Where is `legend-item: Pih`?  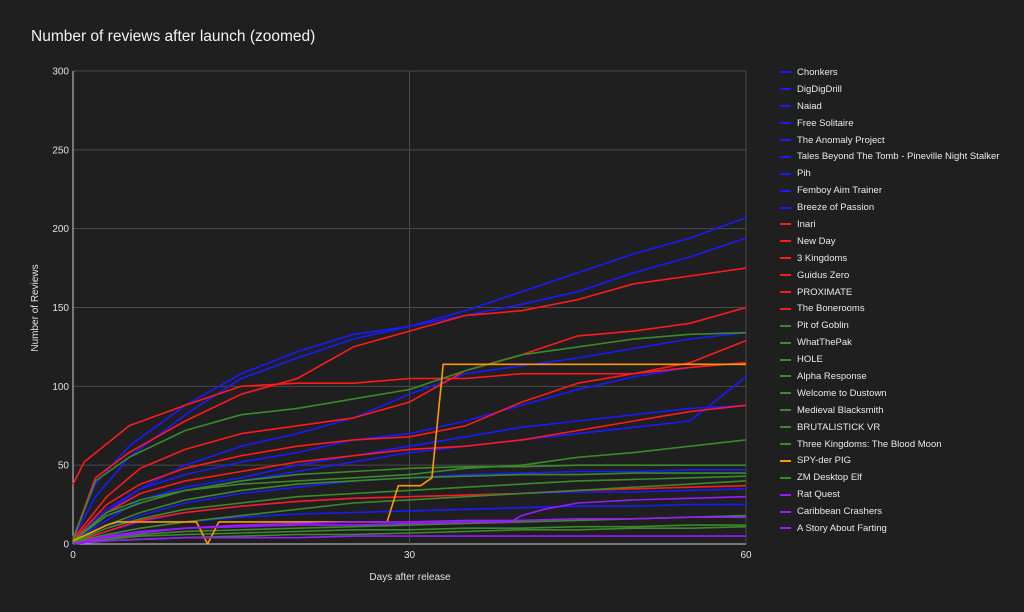
legend-item: Pih is located at coordinates (900, 173).